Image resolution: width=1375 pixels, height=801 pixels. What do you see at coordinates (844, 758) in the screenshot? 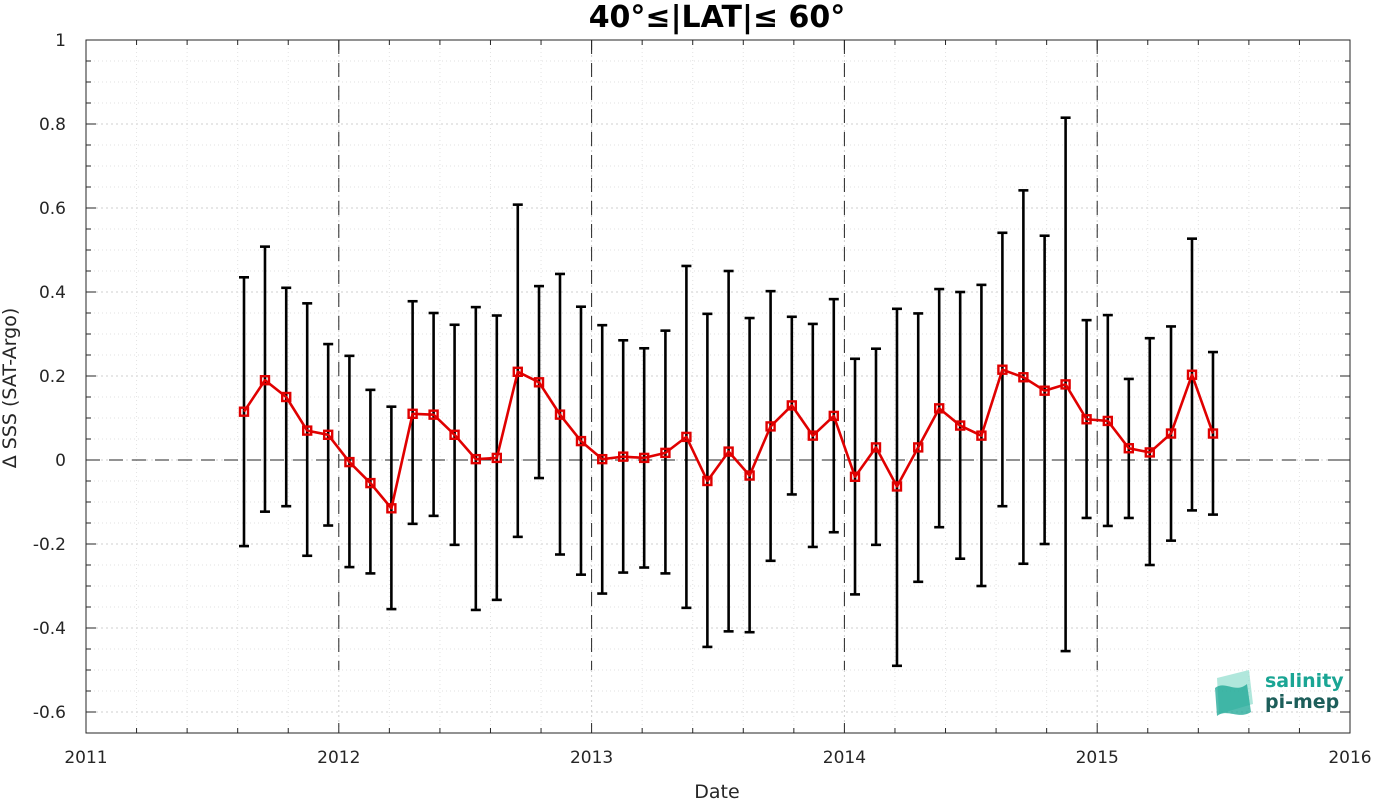
I see `x-tick-label: 2014` at bounding box center [844, 758].